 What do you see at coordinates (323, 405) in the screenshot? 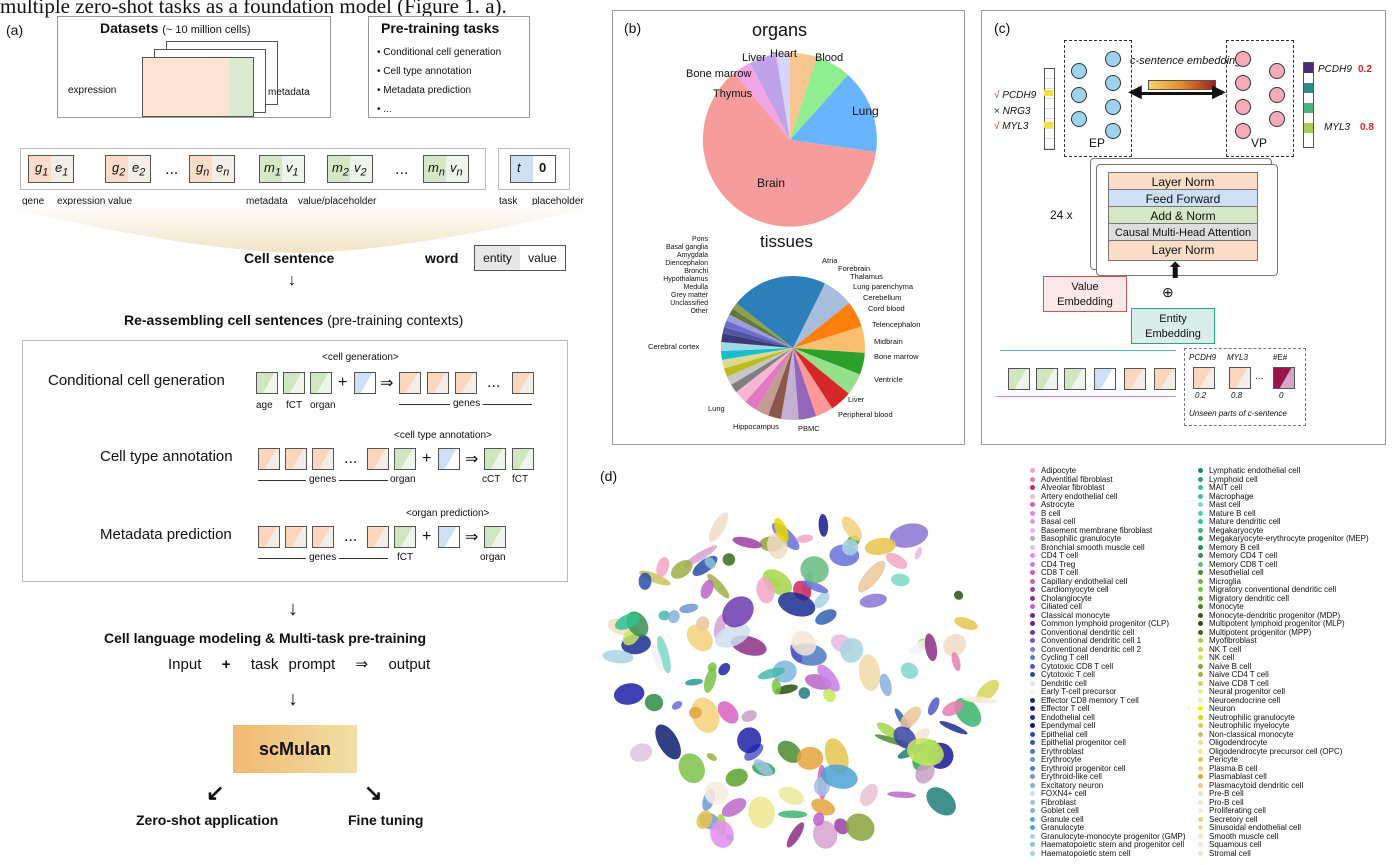
I see `task1-label: organ` at bounding box center [323, 405].